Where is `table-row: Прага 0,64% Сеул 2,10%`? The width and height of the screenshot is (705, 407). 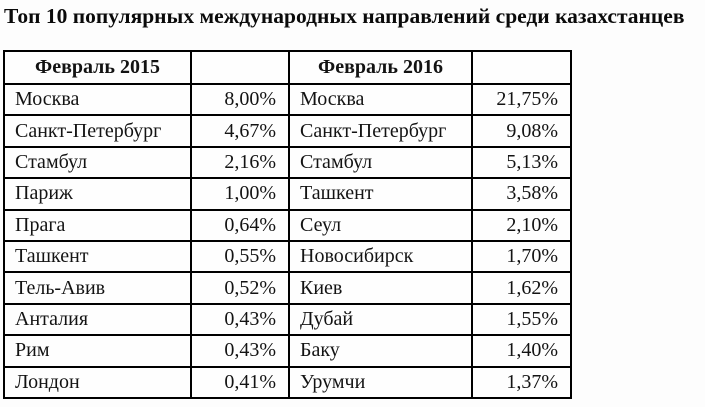 table-row: Прага 0,64% Сеул 2,10% is located at coordinates (287, 225).